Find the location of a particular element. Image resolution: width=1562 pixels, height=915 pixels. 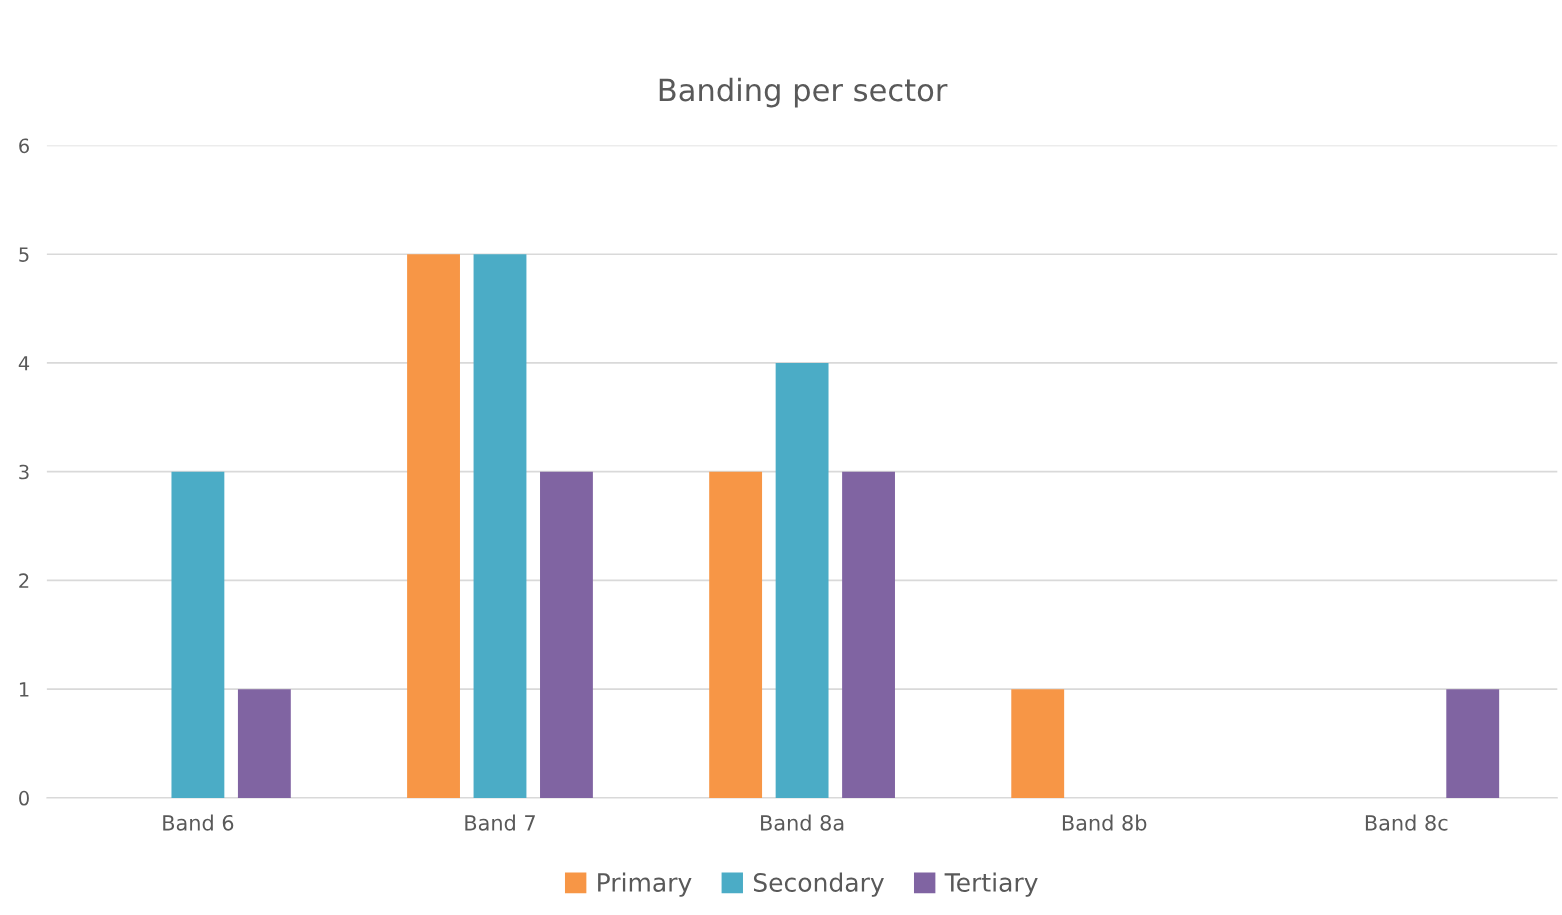

y-tick-label: 6 is located at coordinates (24, 146).